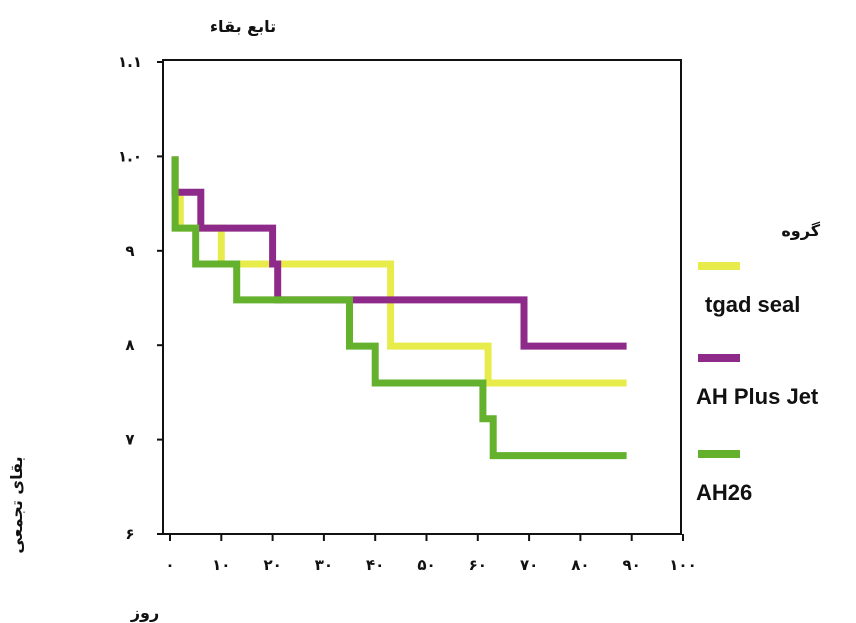  I want to click on x-tick-label: ۰, so click(169, 565).